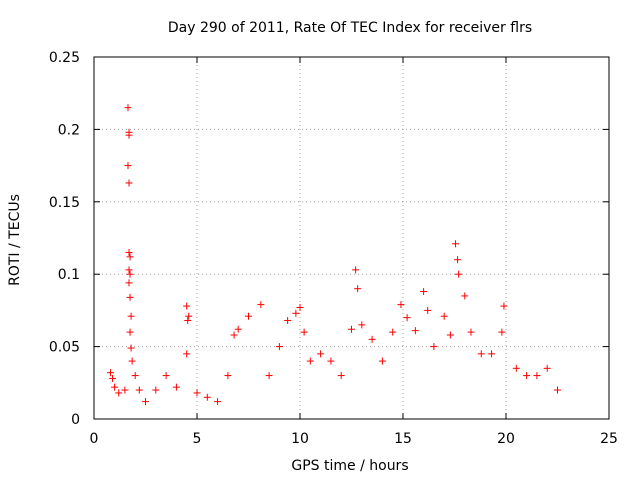 The image size is (640, 480). Describe the element at coordinates (64, 239) in the screenshot. I see `y-tick-labels: 0 0.05 0.1 0.15 0.2 0.25` at that location.